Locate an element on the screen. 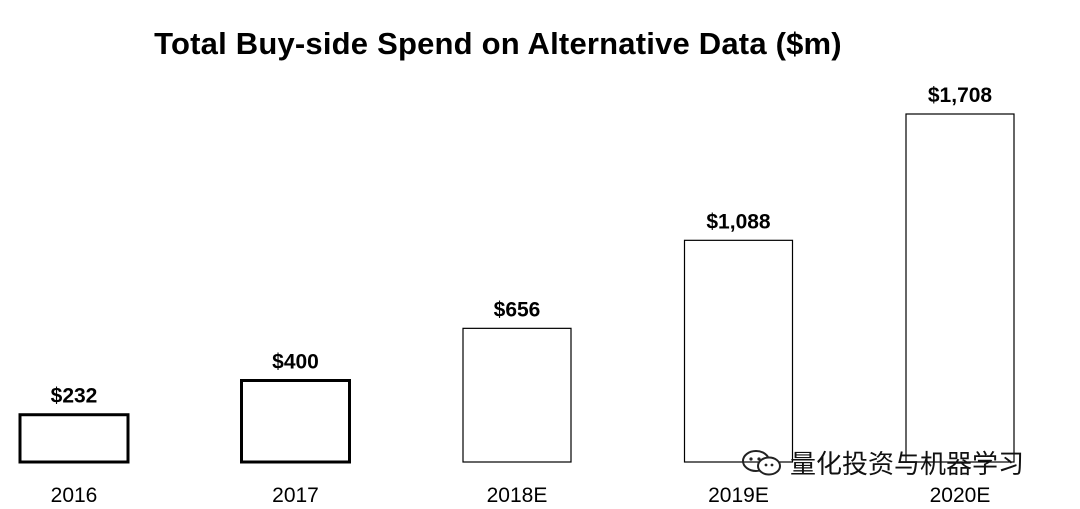 This screenshot has width=1080, height=509. x-tick-label-2018E: 2018E is located at coordinates (517, 495).